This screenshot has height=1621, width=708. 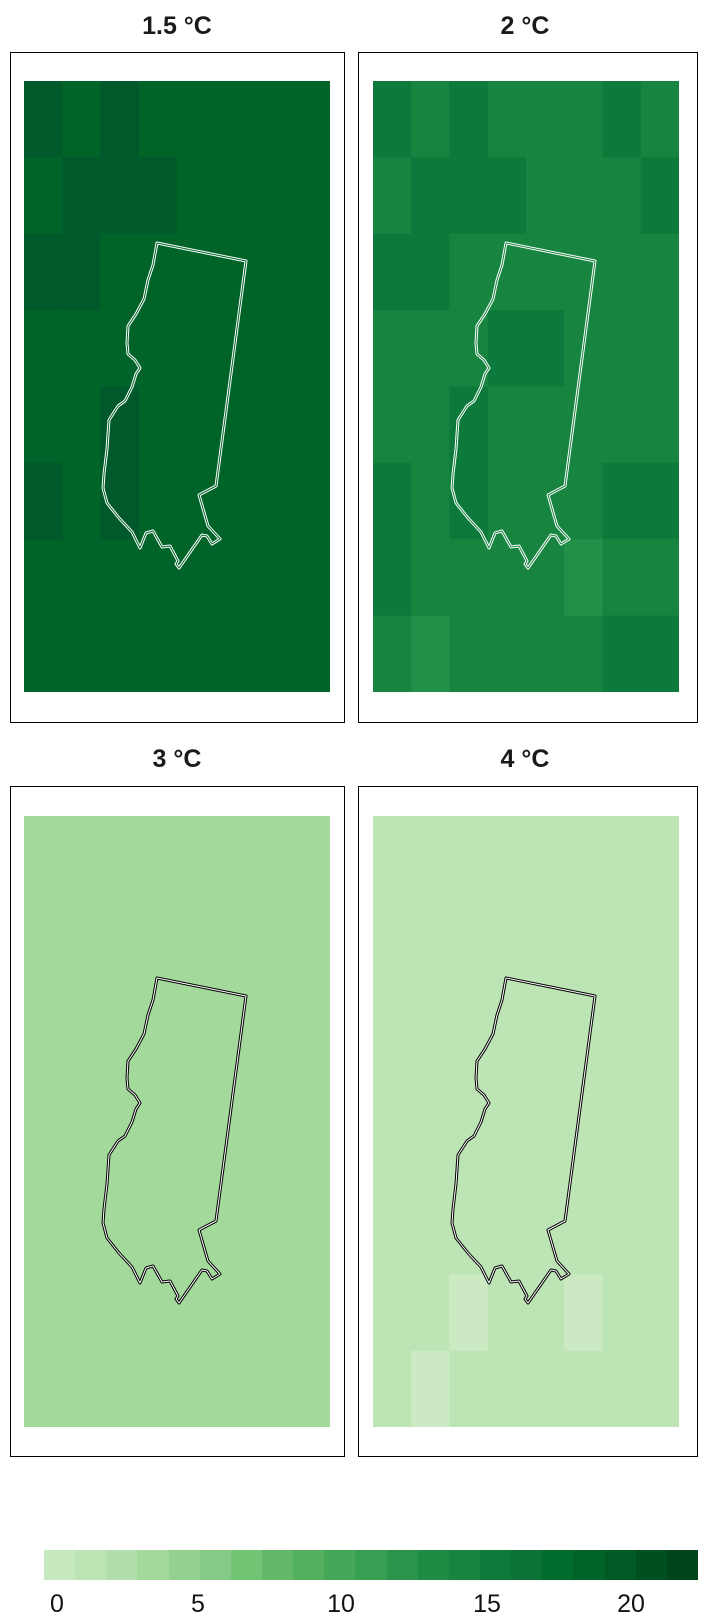 What do you see at coordinates (57, 1604) in the screenshot?
I see `colorbar-tick-label: 0` at bounding box center [57, 1604].